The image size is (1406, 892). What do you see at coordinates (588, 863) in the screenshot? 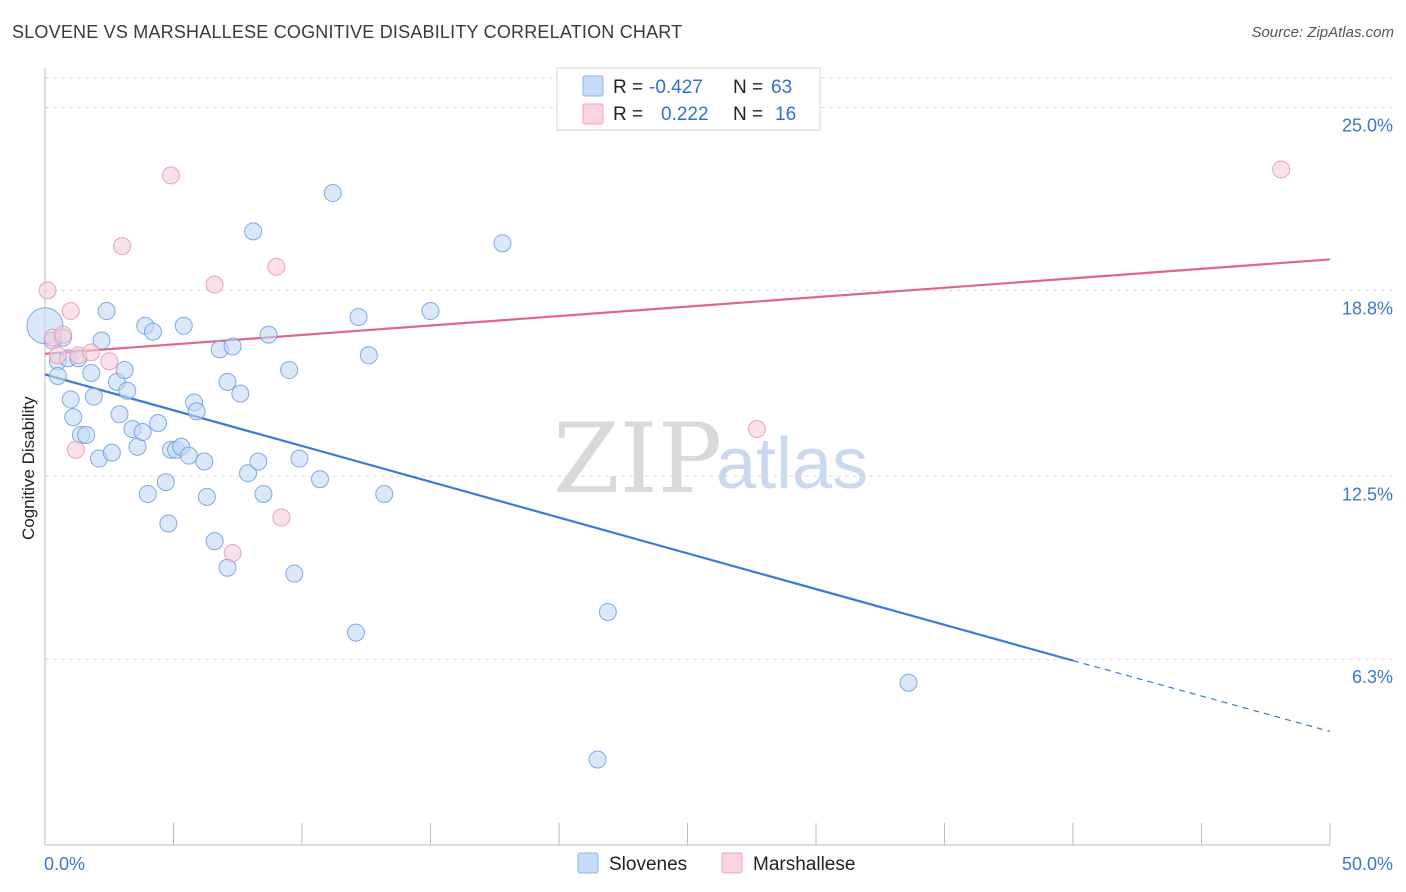
I see `bottom-legend-swatch-slovenes` at bounding box center [588, 863].